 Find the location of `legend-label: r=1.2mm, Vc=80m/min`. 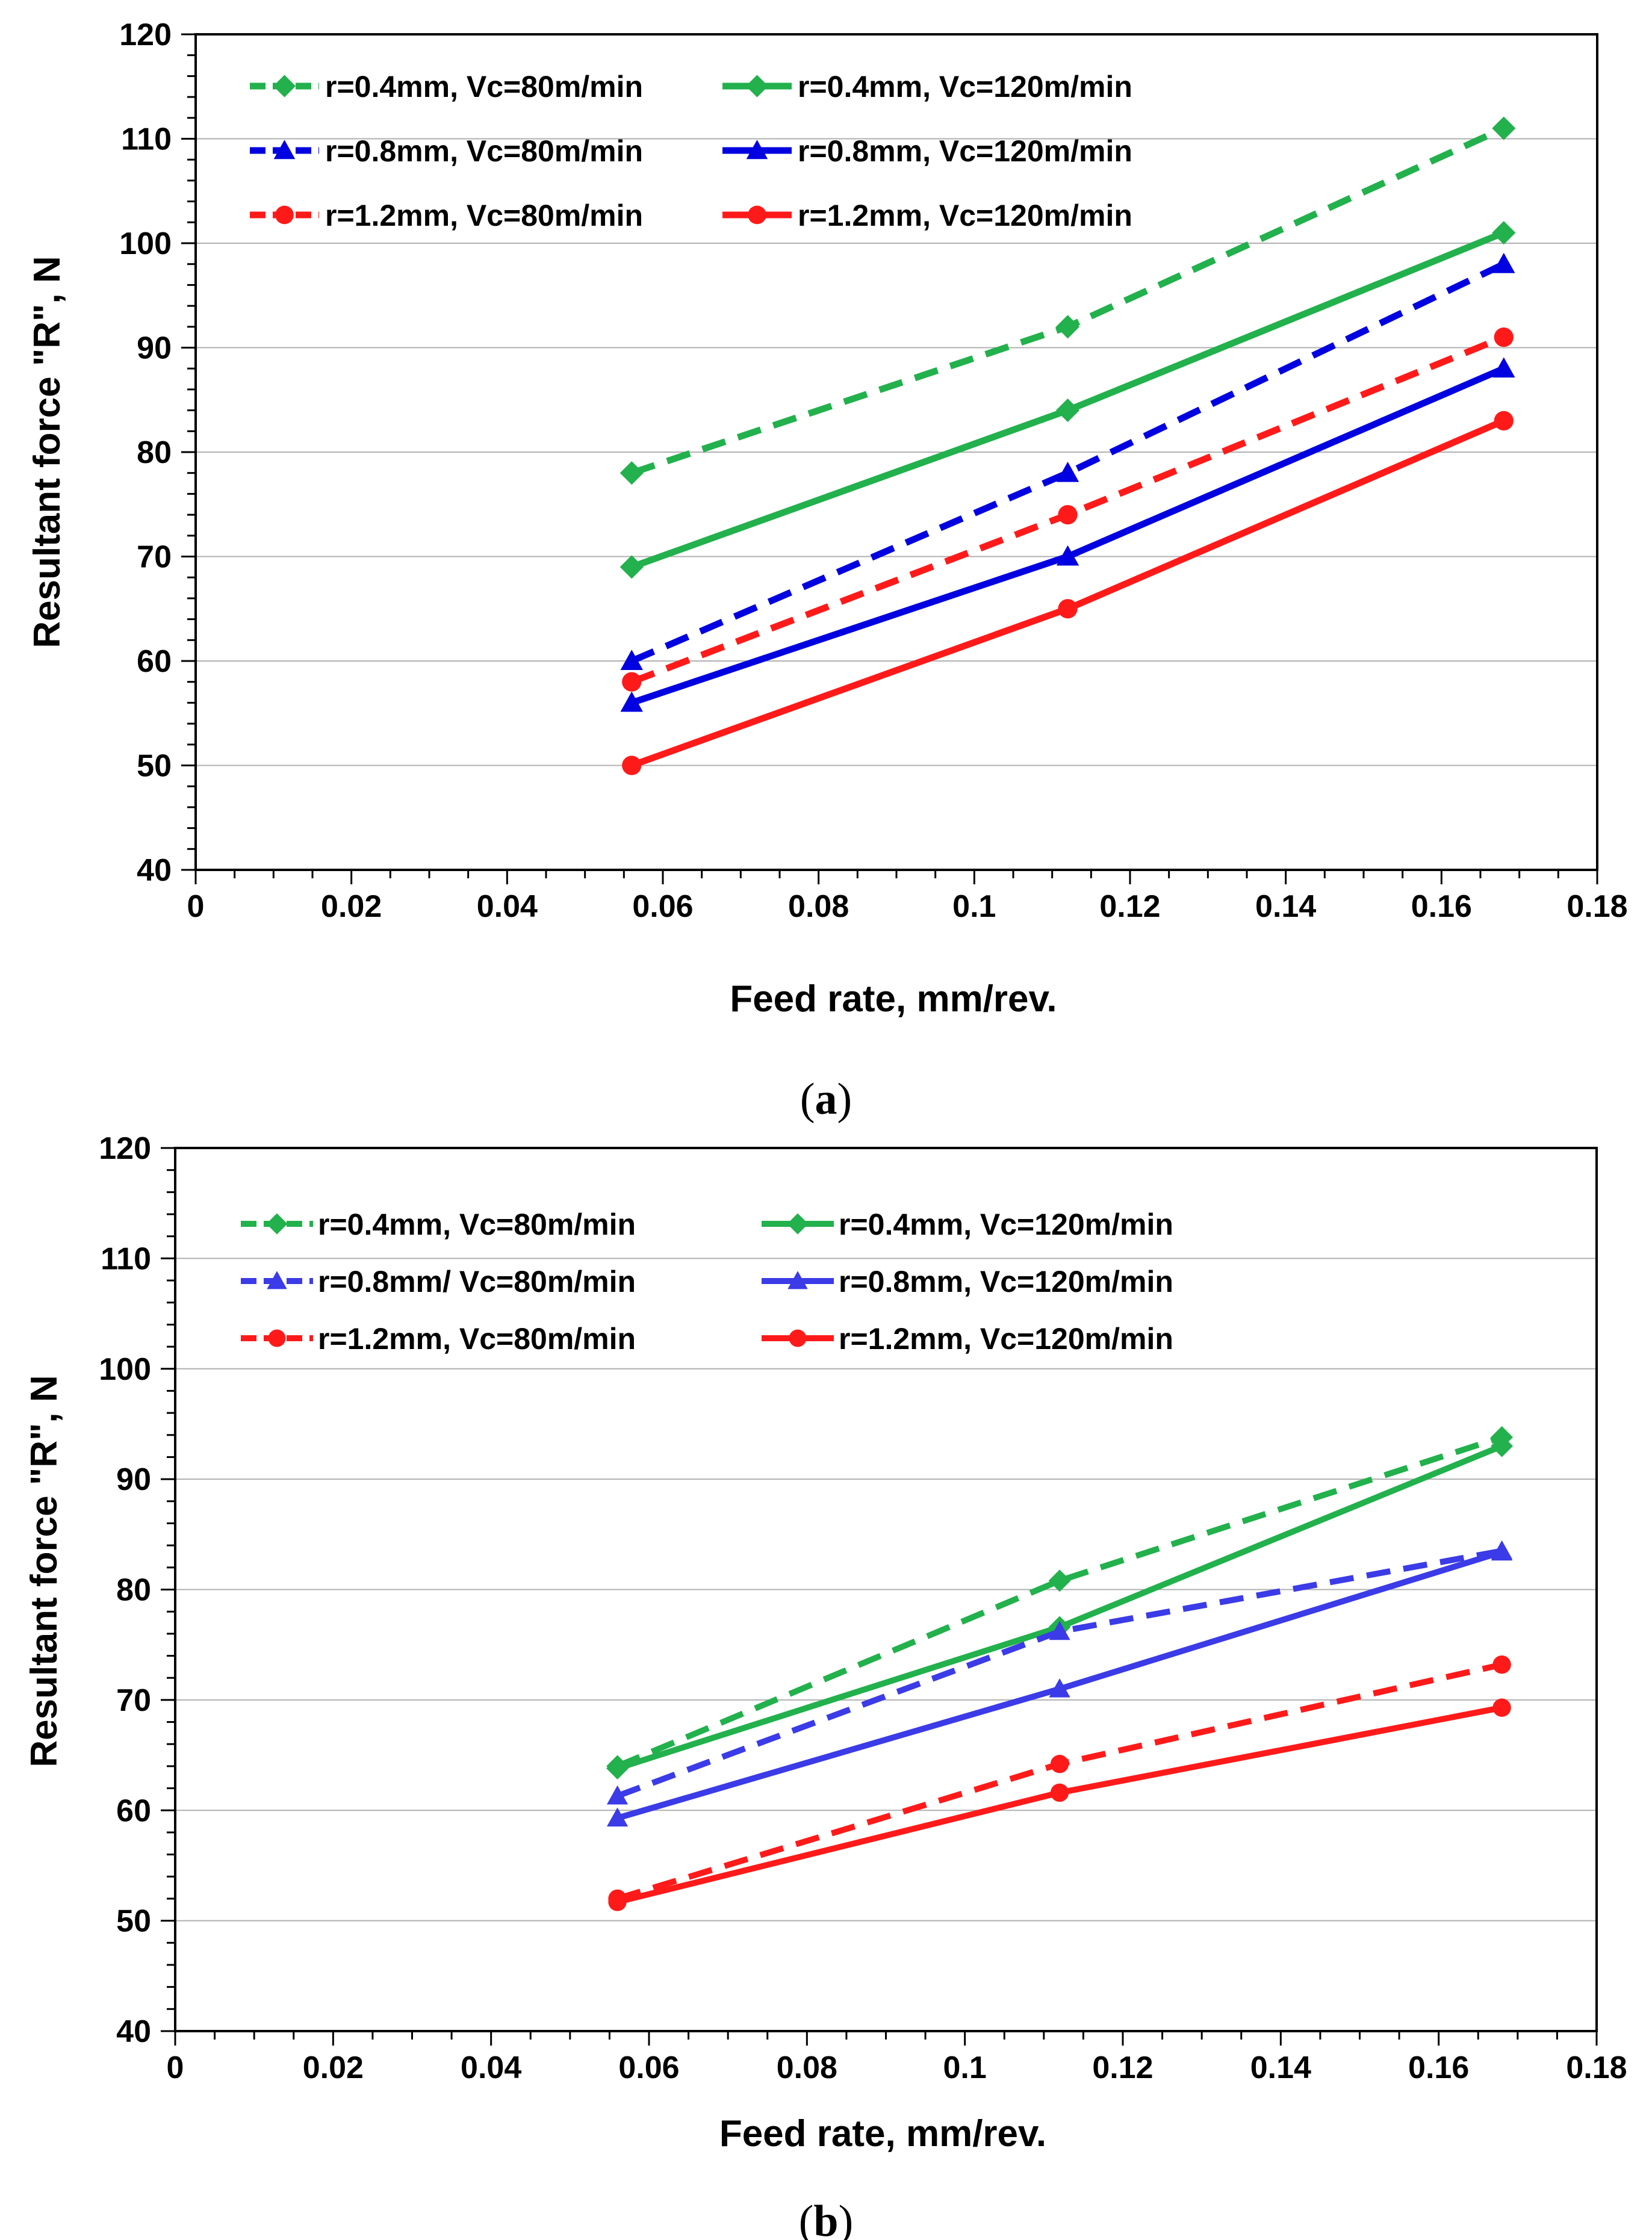

legend-label: r=1.2mm, Vc=80m/min is located at coordinates (477, 1339).